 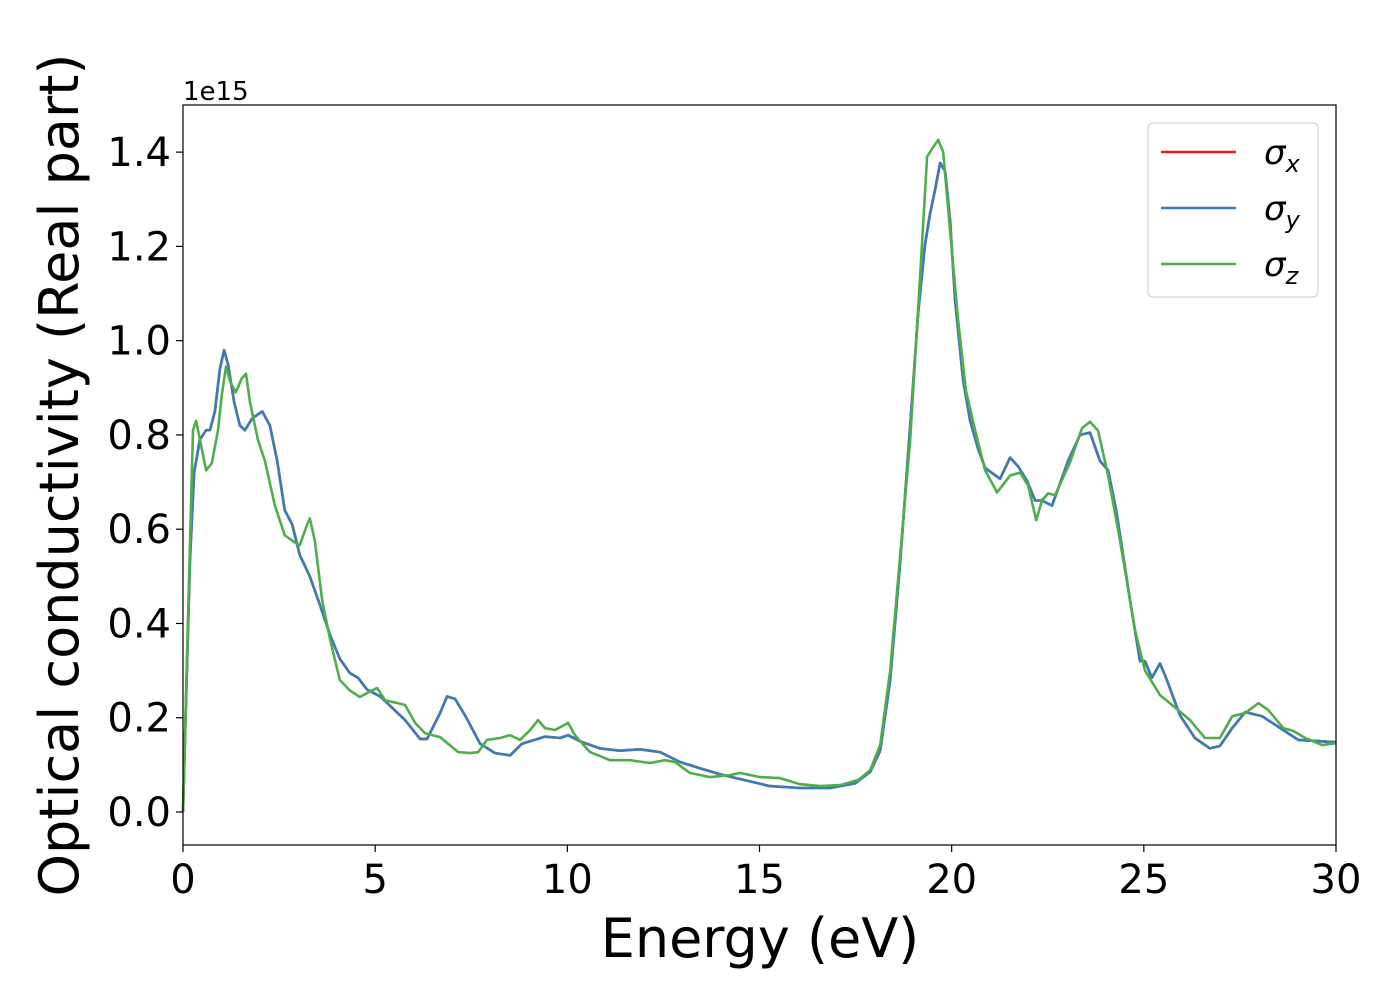 What do you see at coordinates (139, 436) in the screenshot?
I see `y-tick-label: 0.8` at bounding box center [139, 436].